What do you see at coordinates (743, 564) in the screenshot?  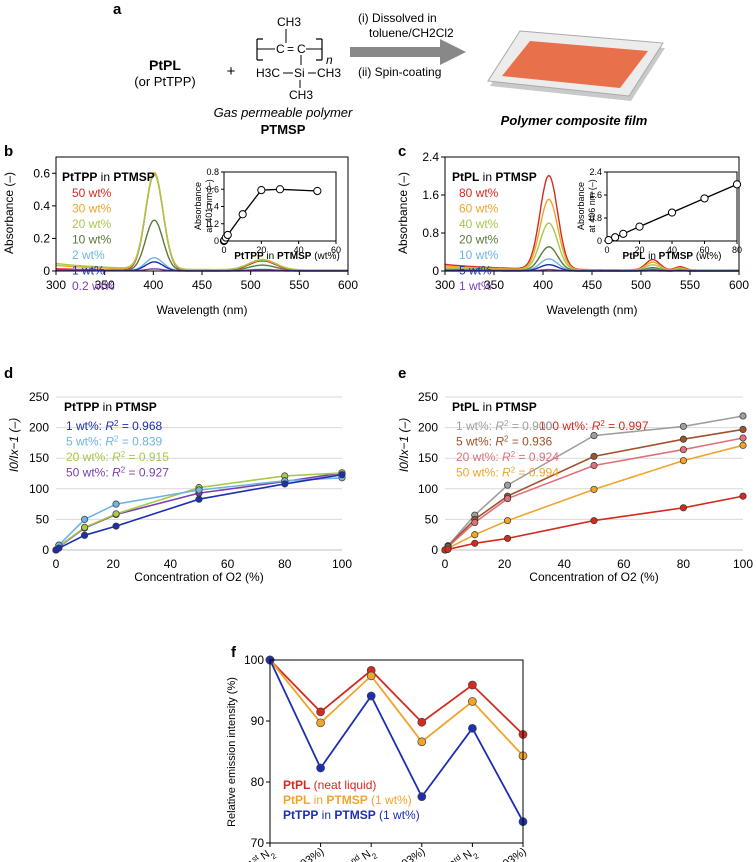 I see `e-x-tick-label: 100` at bounding box center [743, 564].